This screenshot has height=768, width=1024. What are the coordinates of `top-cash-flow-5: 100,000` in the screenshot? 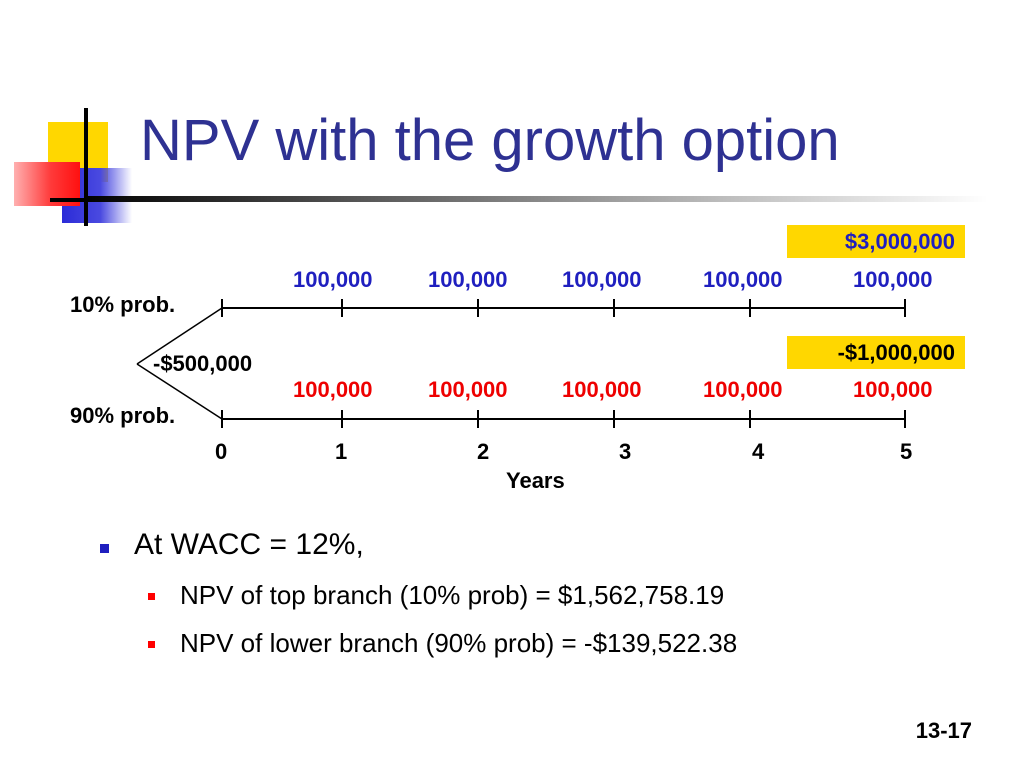 It's located at (893, 279).